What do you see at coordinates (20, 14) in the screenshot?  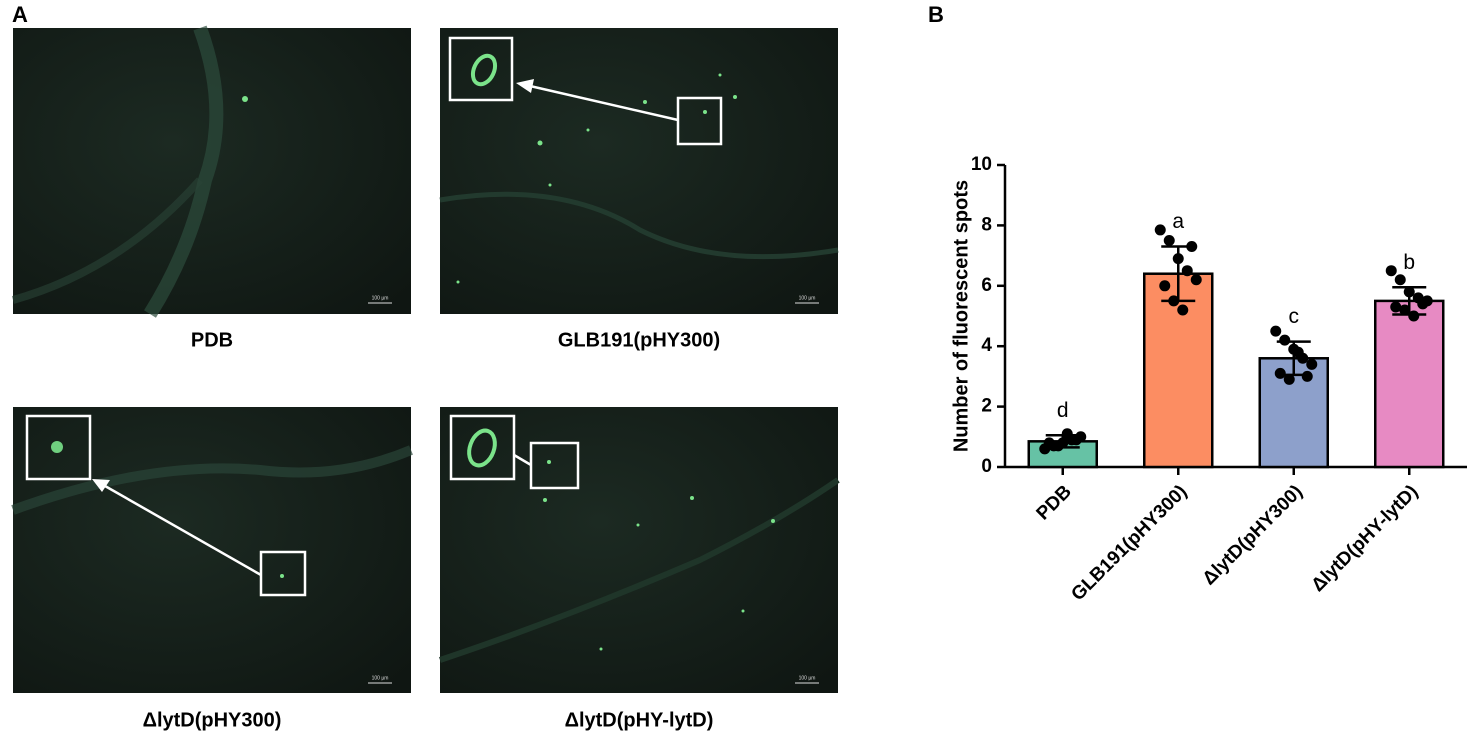 I see `panel-label: A` at bounding box center [20, 14].